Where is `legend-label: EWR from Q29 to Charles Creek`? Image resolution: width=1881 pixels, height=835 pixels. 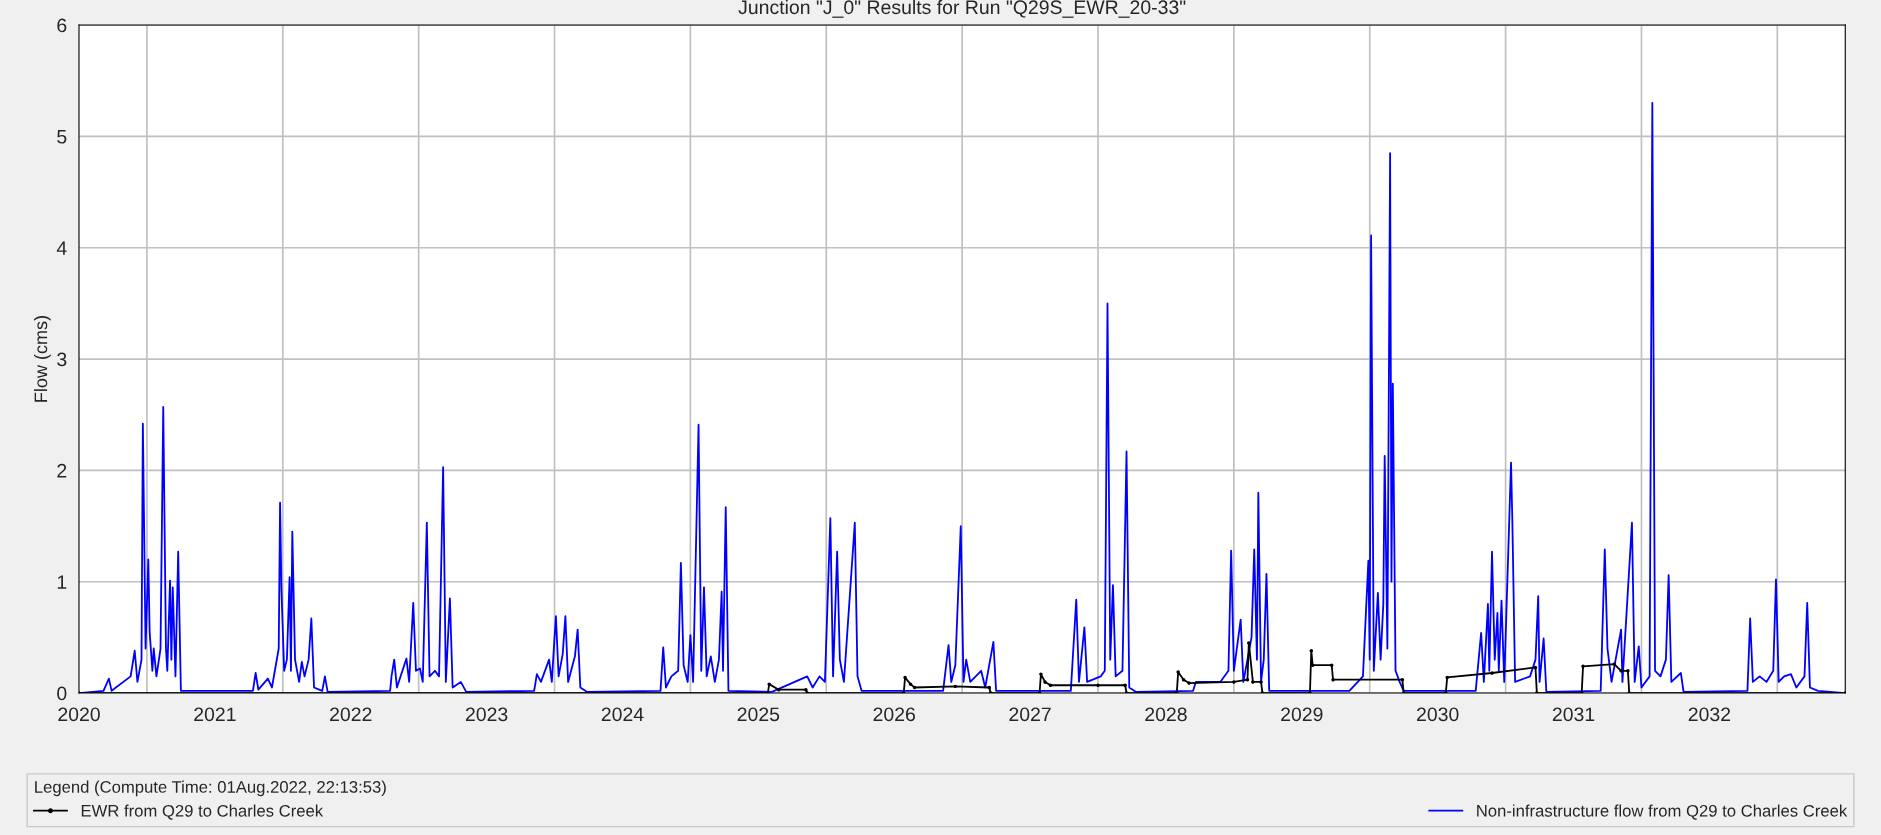
legend-label: EWR from Q29 to Charles Creek is located at coordinates (202, 812).